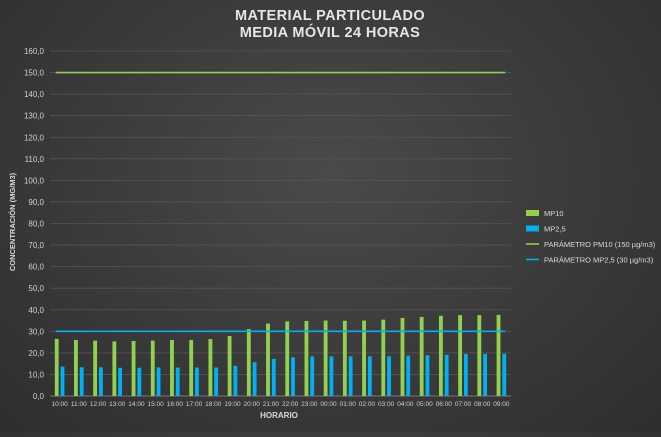  Describe the element at coordinates (290, 404) in the screenshot. I see `x-tick-label: 22:00` at that location.